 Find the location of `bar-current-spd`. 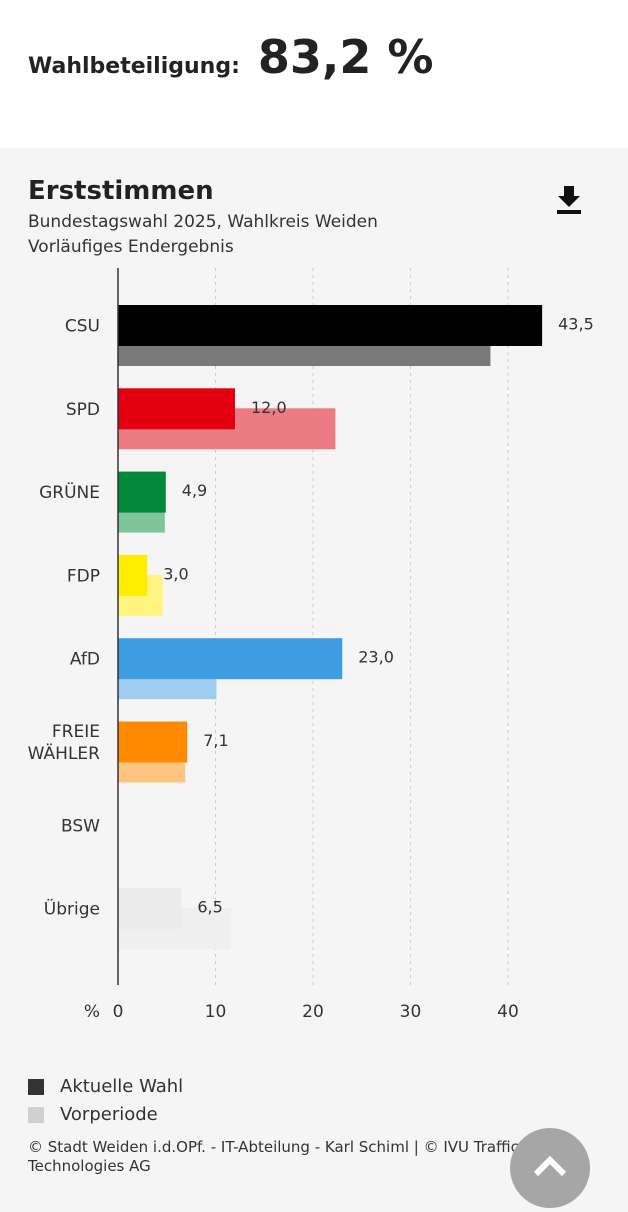

bar-current-spd is located at coordinates (176, 409).